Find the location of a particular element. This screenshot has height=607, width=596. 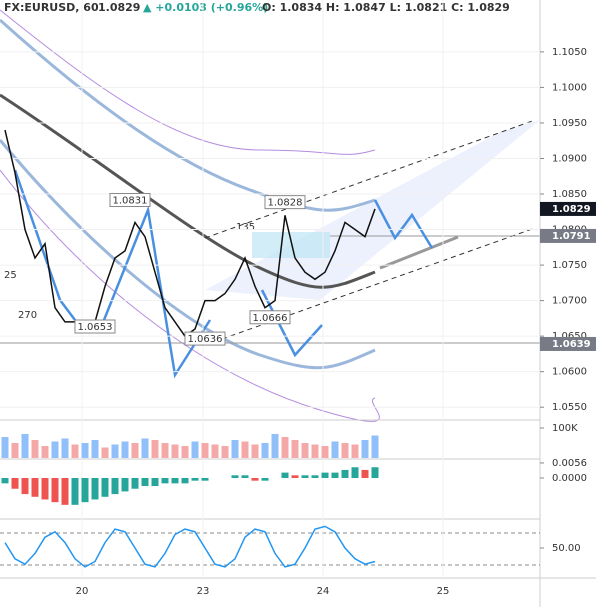

annotation: 1.0828 is located at coordinates (285, 203).